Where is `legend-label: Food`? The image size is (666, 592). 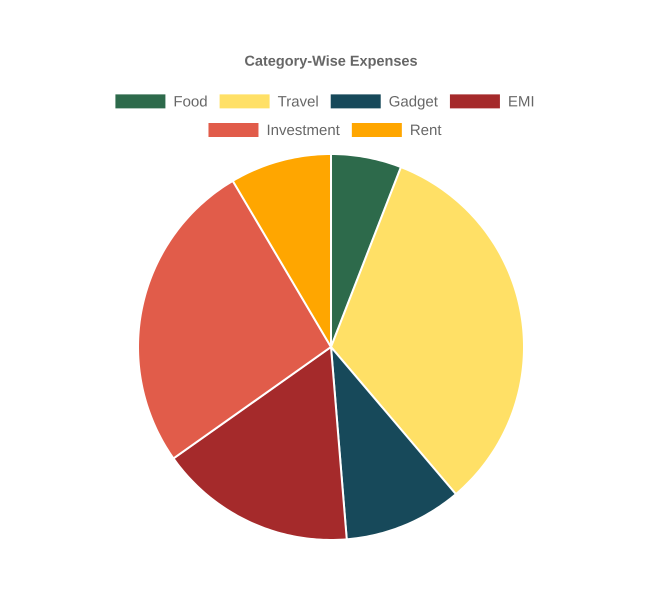
legend-label: Food is located at coordinates (190, 101).